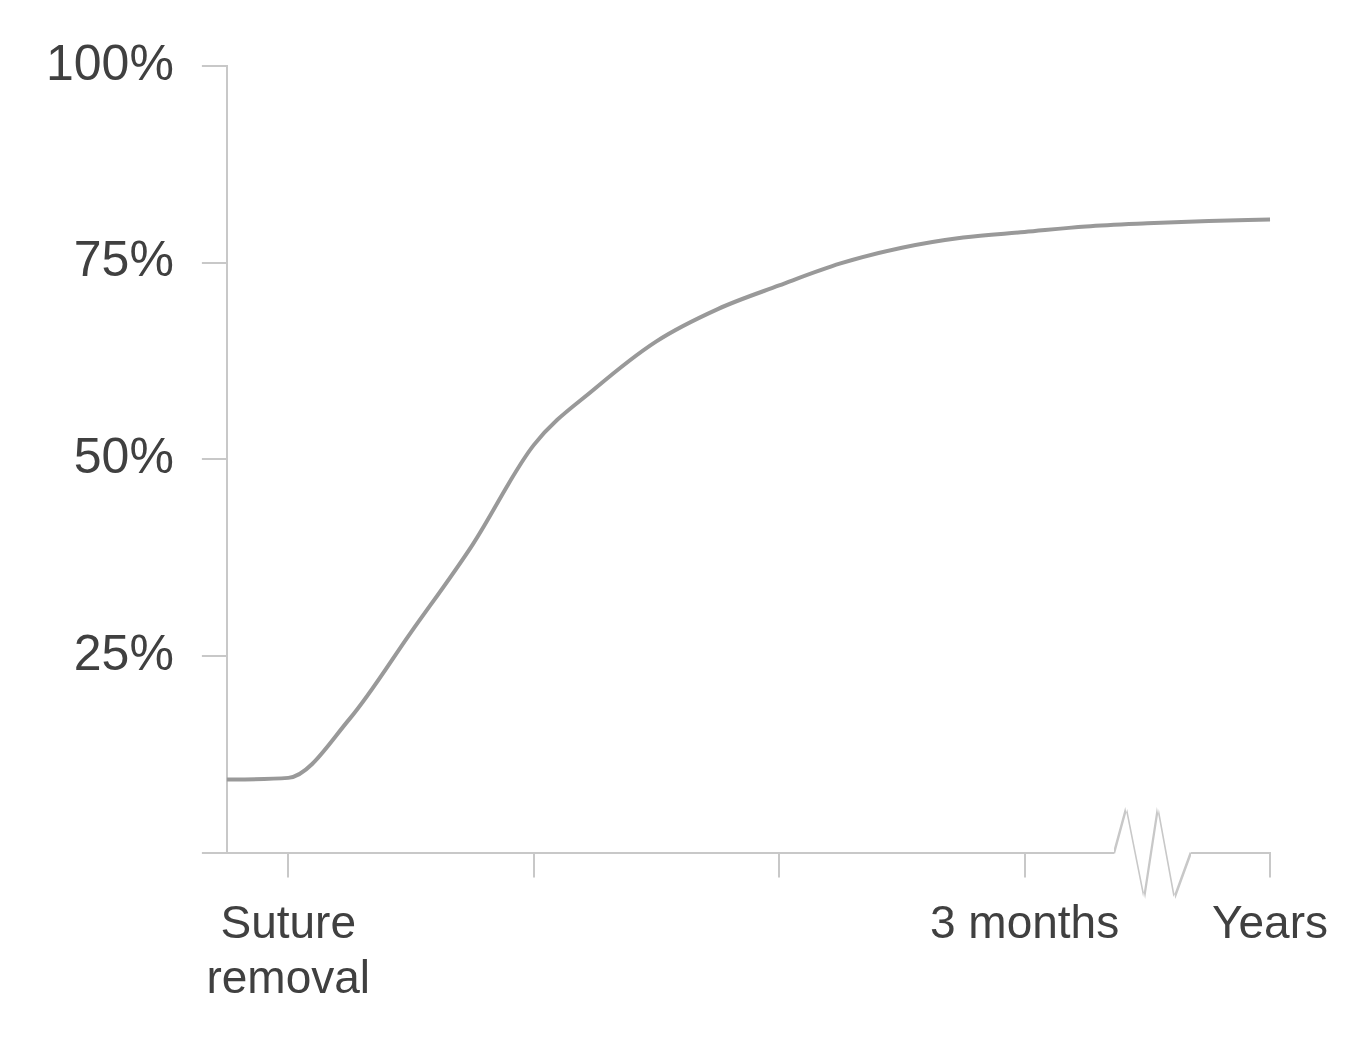 The height and width of the screenshot is (1046, 1364). What do you see at coordinates (1024, 921) in the screenshot?
I see `x-tick-label: 3 months` at bounding box center [1024, 921].